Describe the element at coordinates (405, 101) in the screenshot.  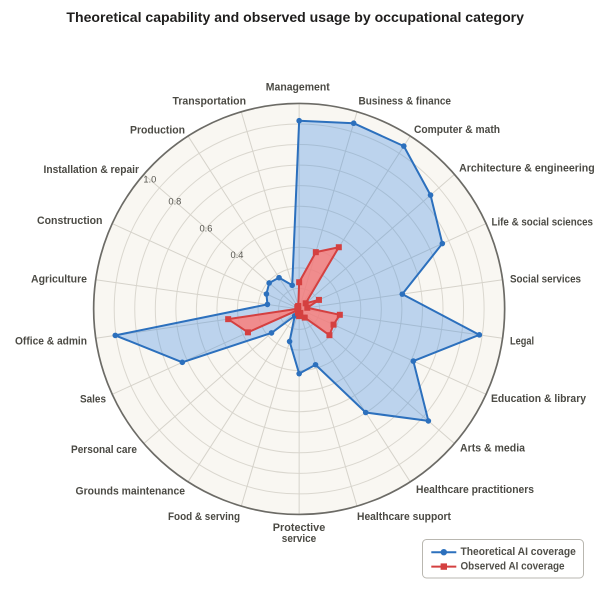
I see `svg-text: Business & finance` at that location.